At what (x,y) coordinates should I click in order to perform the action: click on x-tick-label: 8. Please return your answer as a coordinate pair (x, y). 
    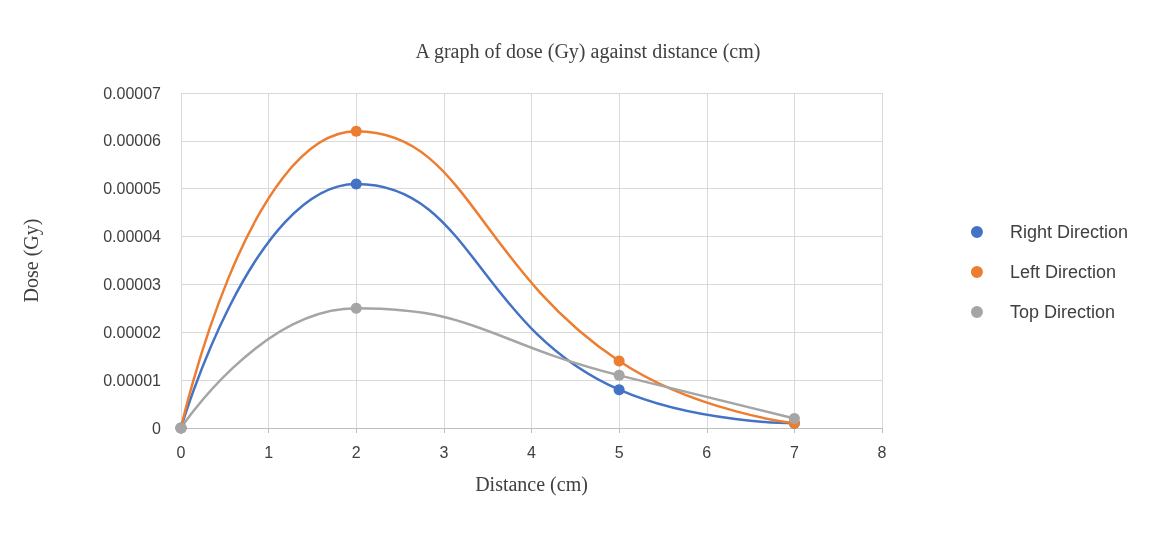
    Looking at the image, I should click on (882, 452).